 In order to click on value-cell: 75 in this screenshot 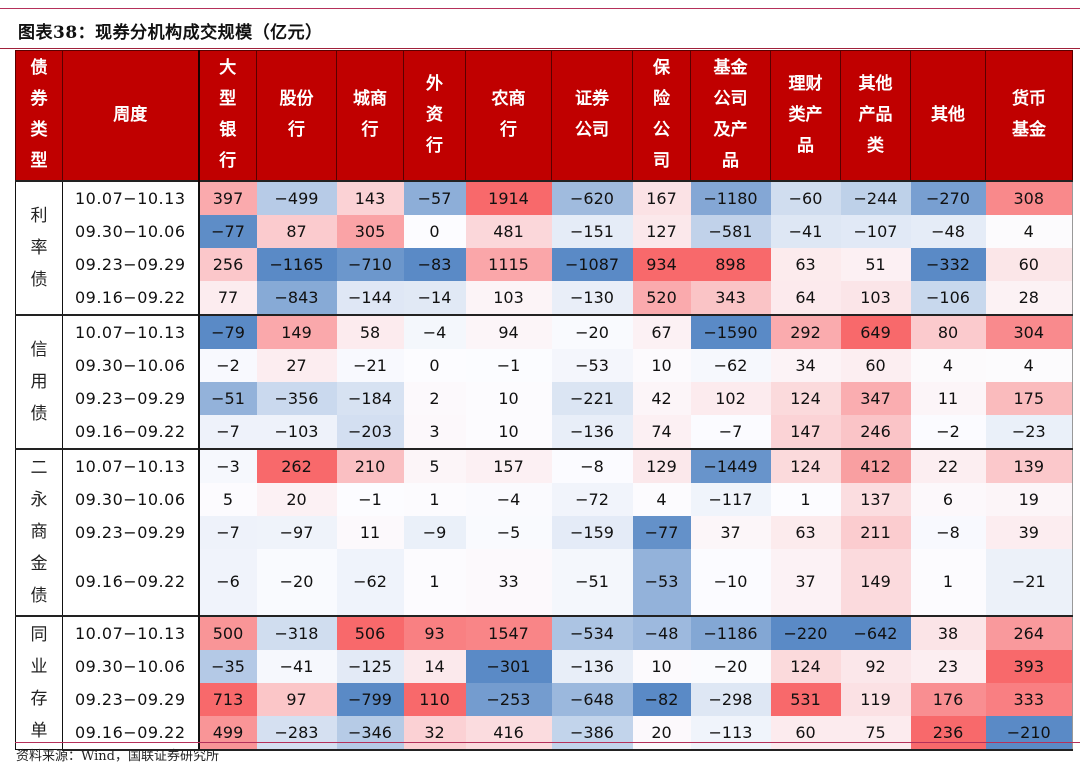, I will do `click(875, 733)`.